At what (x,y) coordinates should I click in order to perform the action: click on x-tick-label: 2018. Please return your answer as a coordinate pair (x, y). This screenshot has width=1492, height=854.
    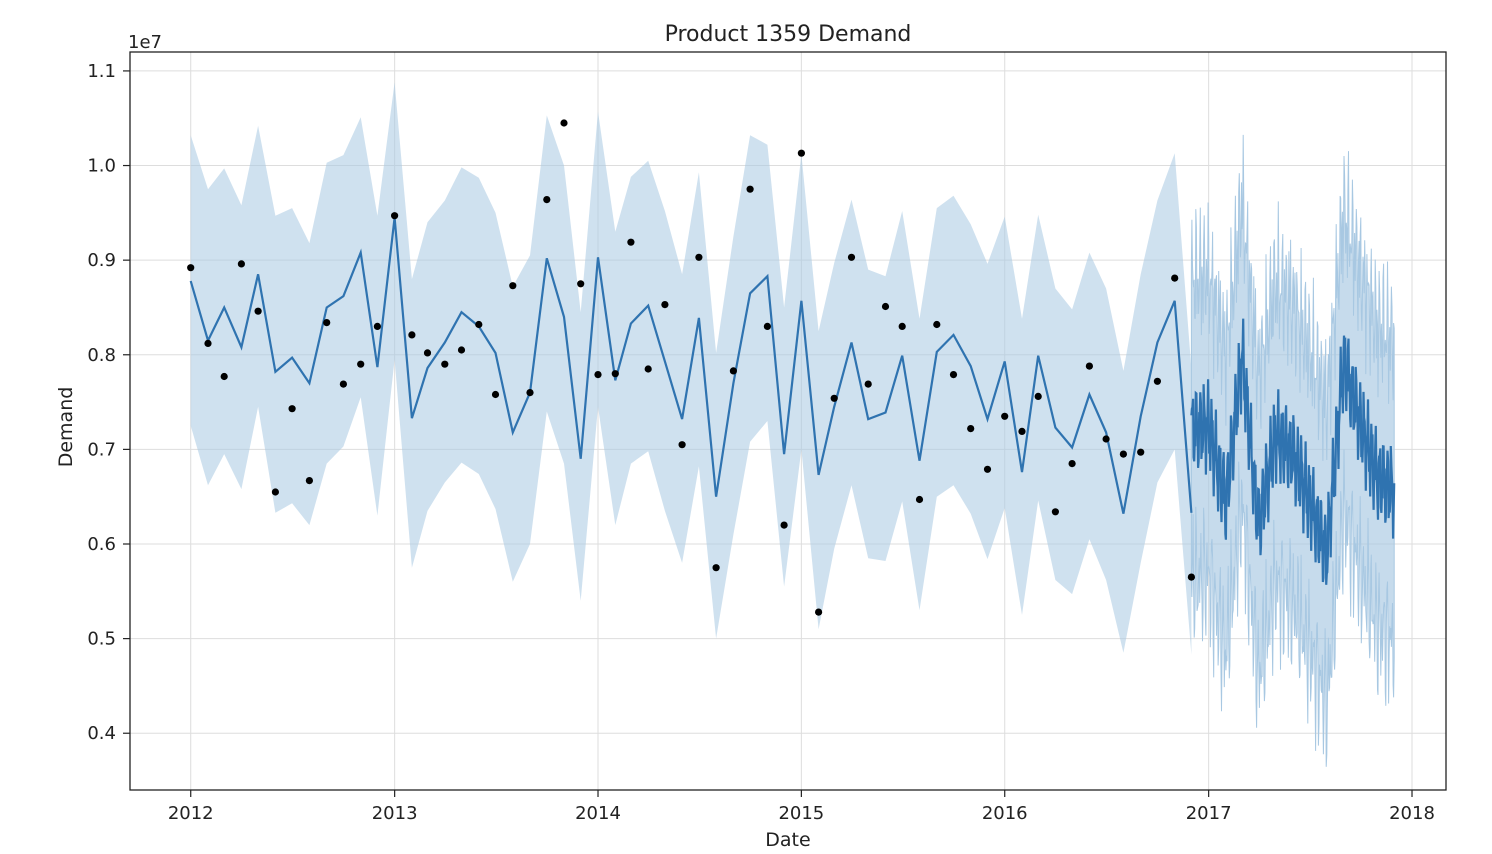
    Looking at the image, I should click on (1412, 813).